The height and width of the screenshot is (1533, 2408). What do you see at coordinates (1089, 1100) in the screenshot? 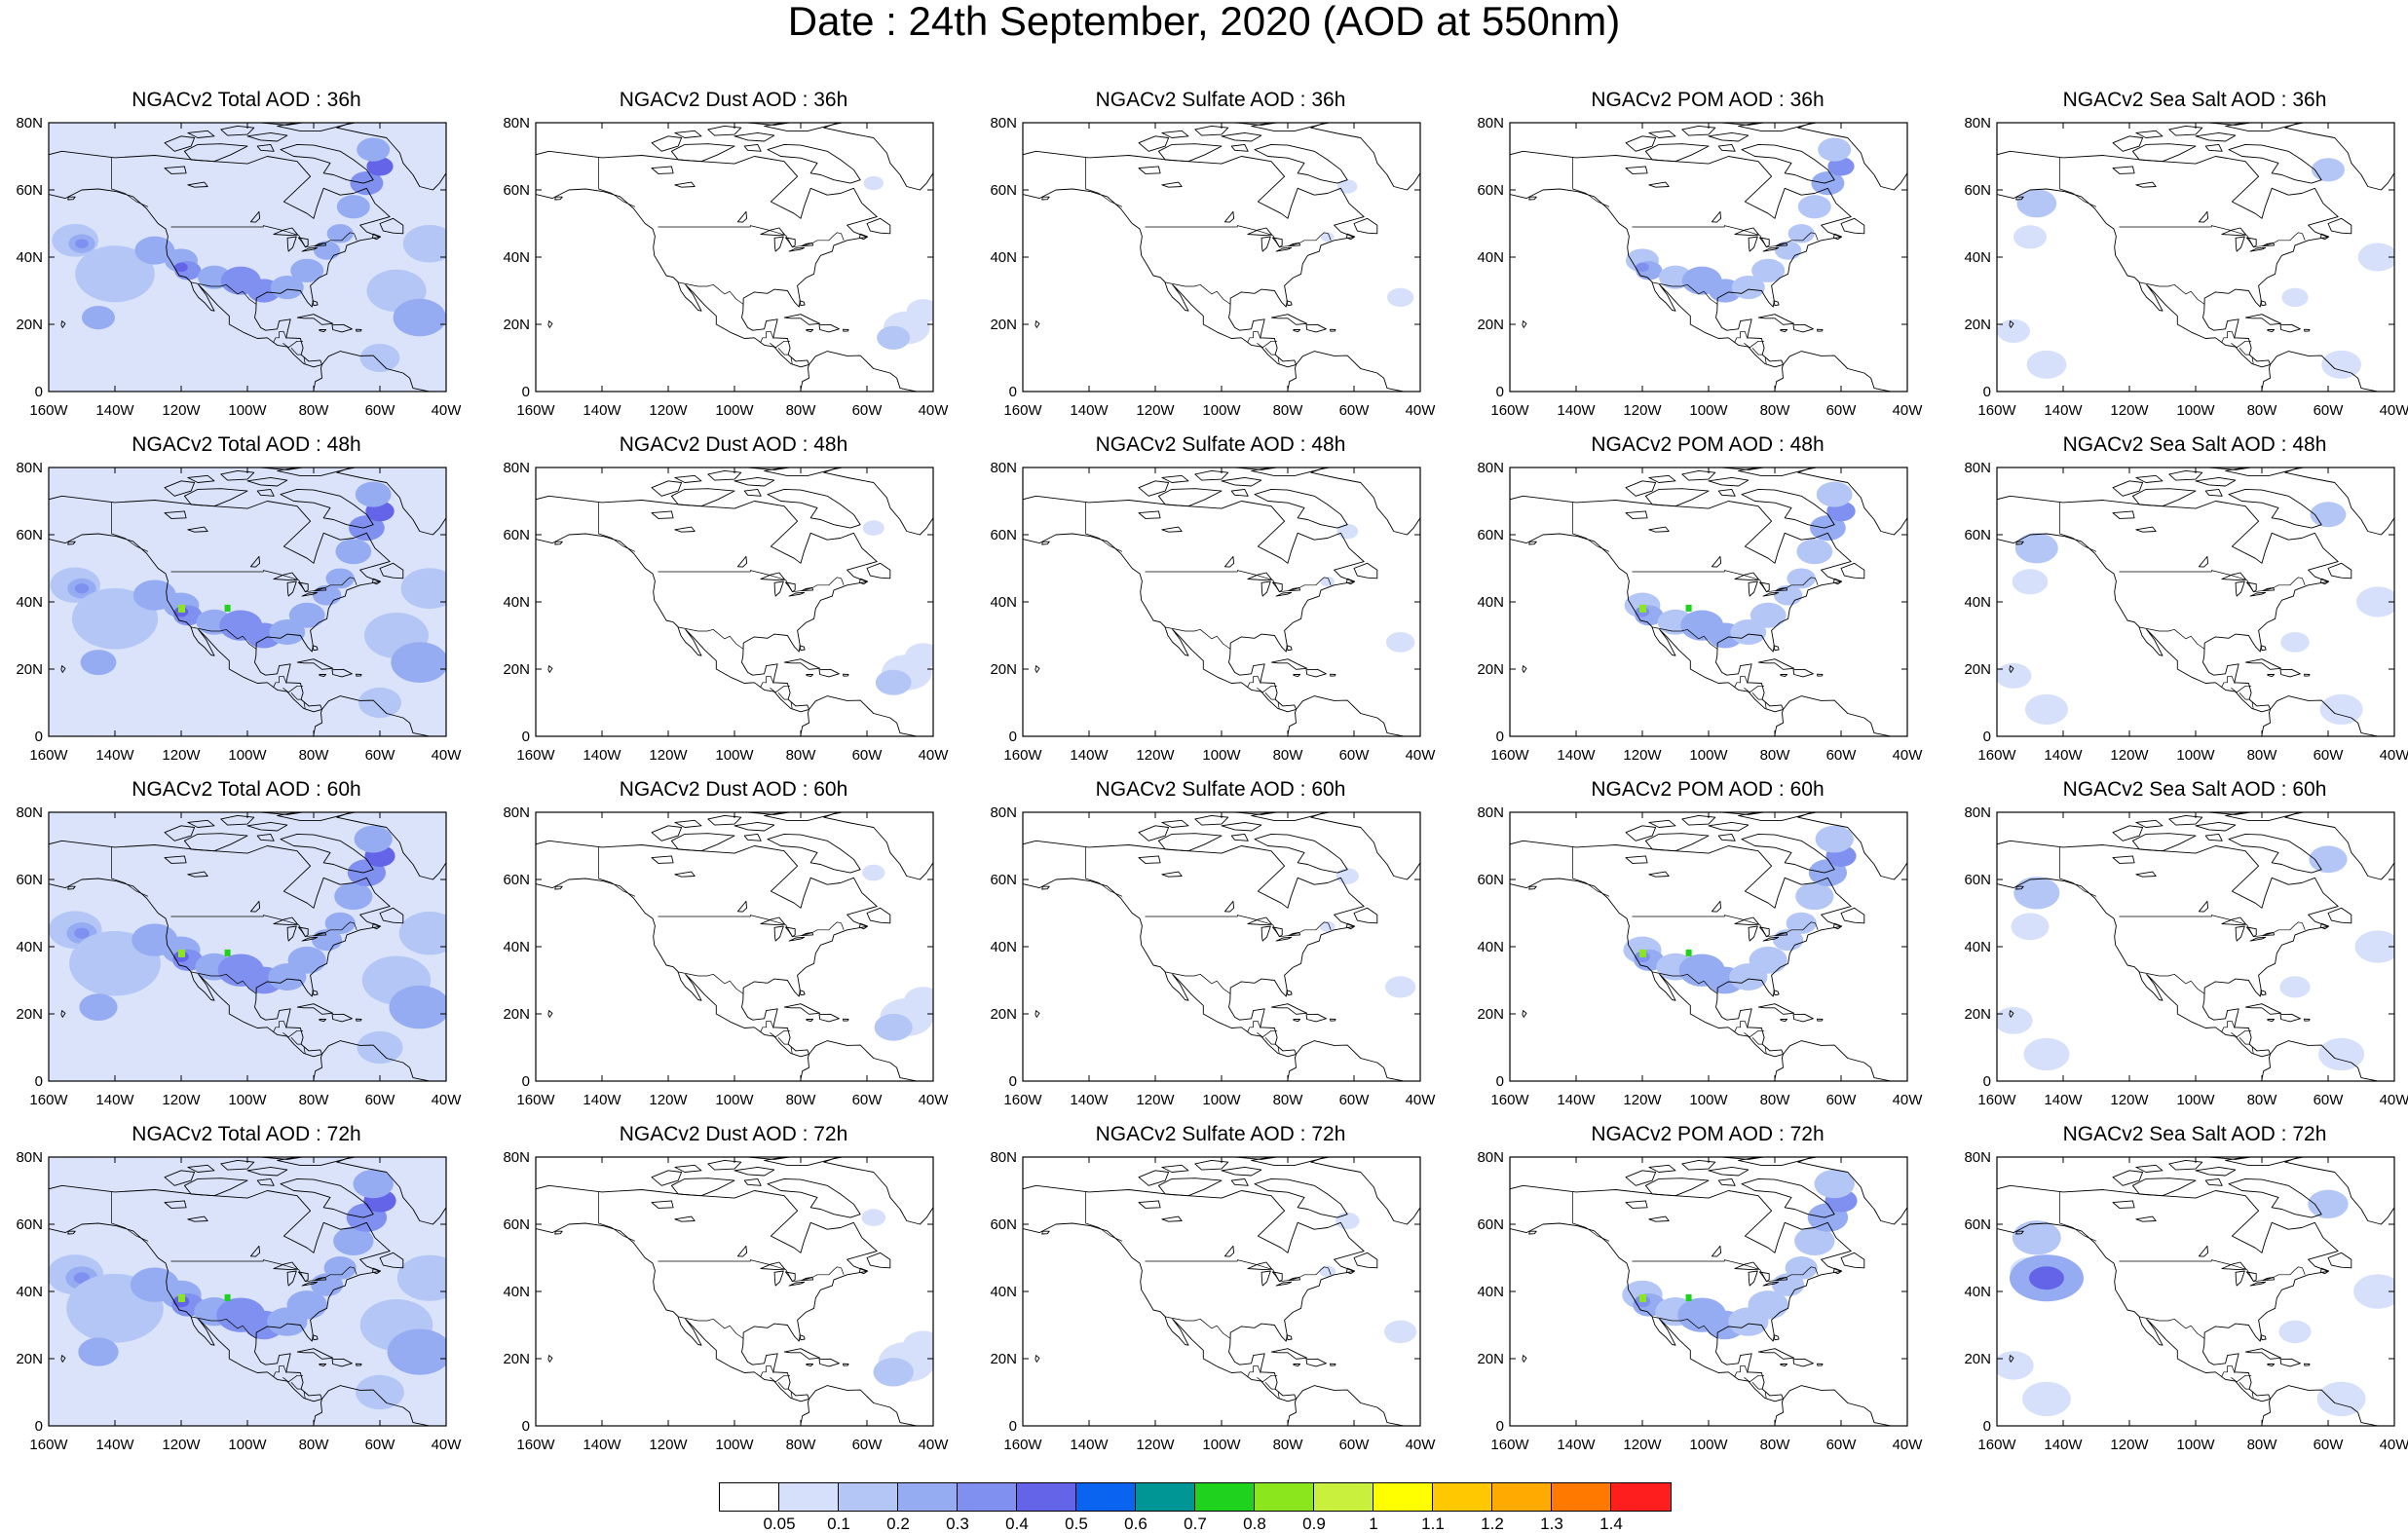
I see `lon-tick-label: 140W` at bounding box center [1089, 1100].